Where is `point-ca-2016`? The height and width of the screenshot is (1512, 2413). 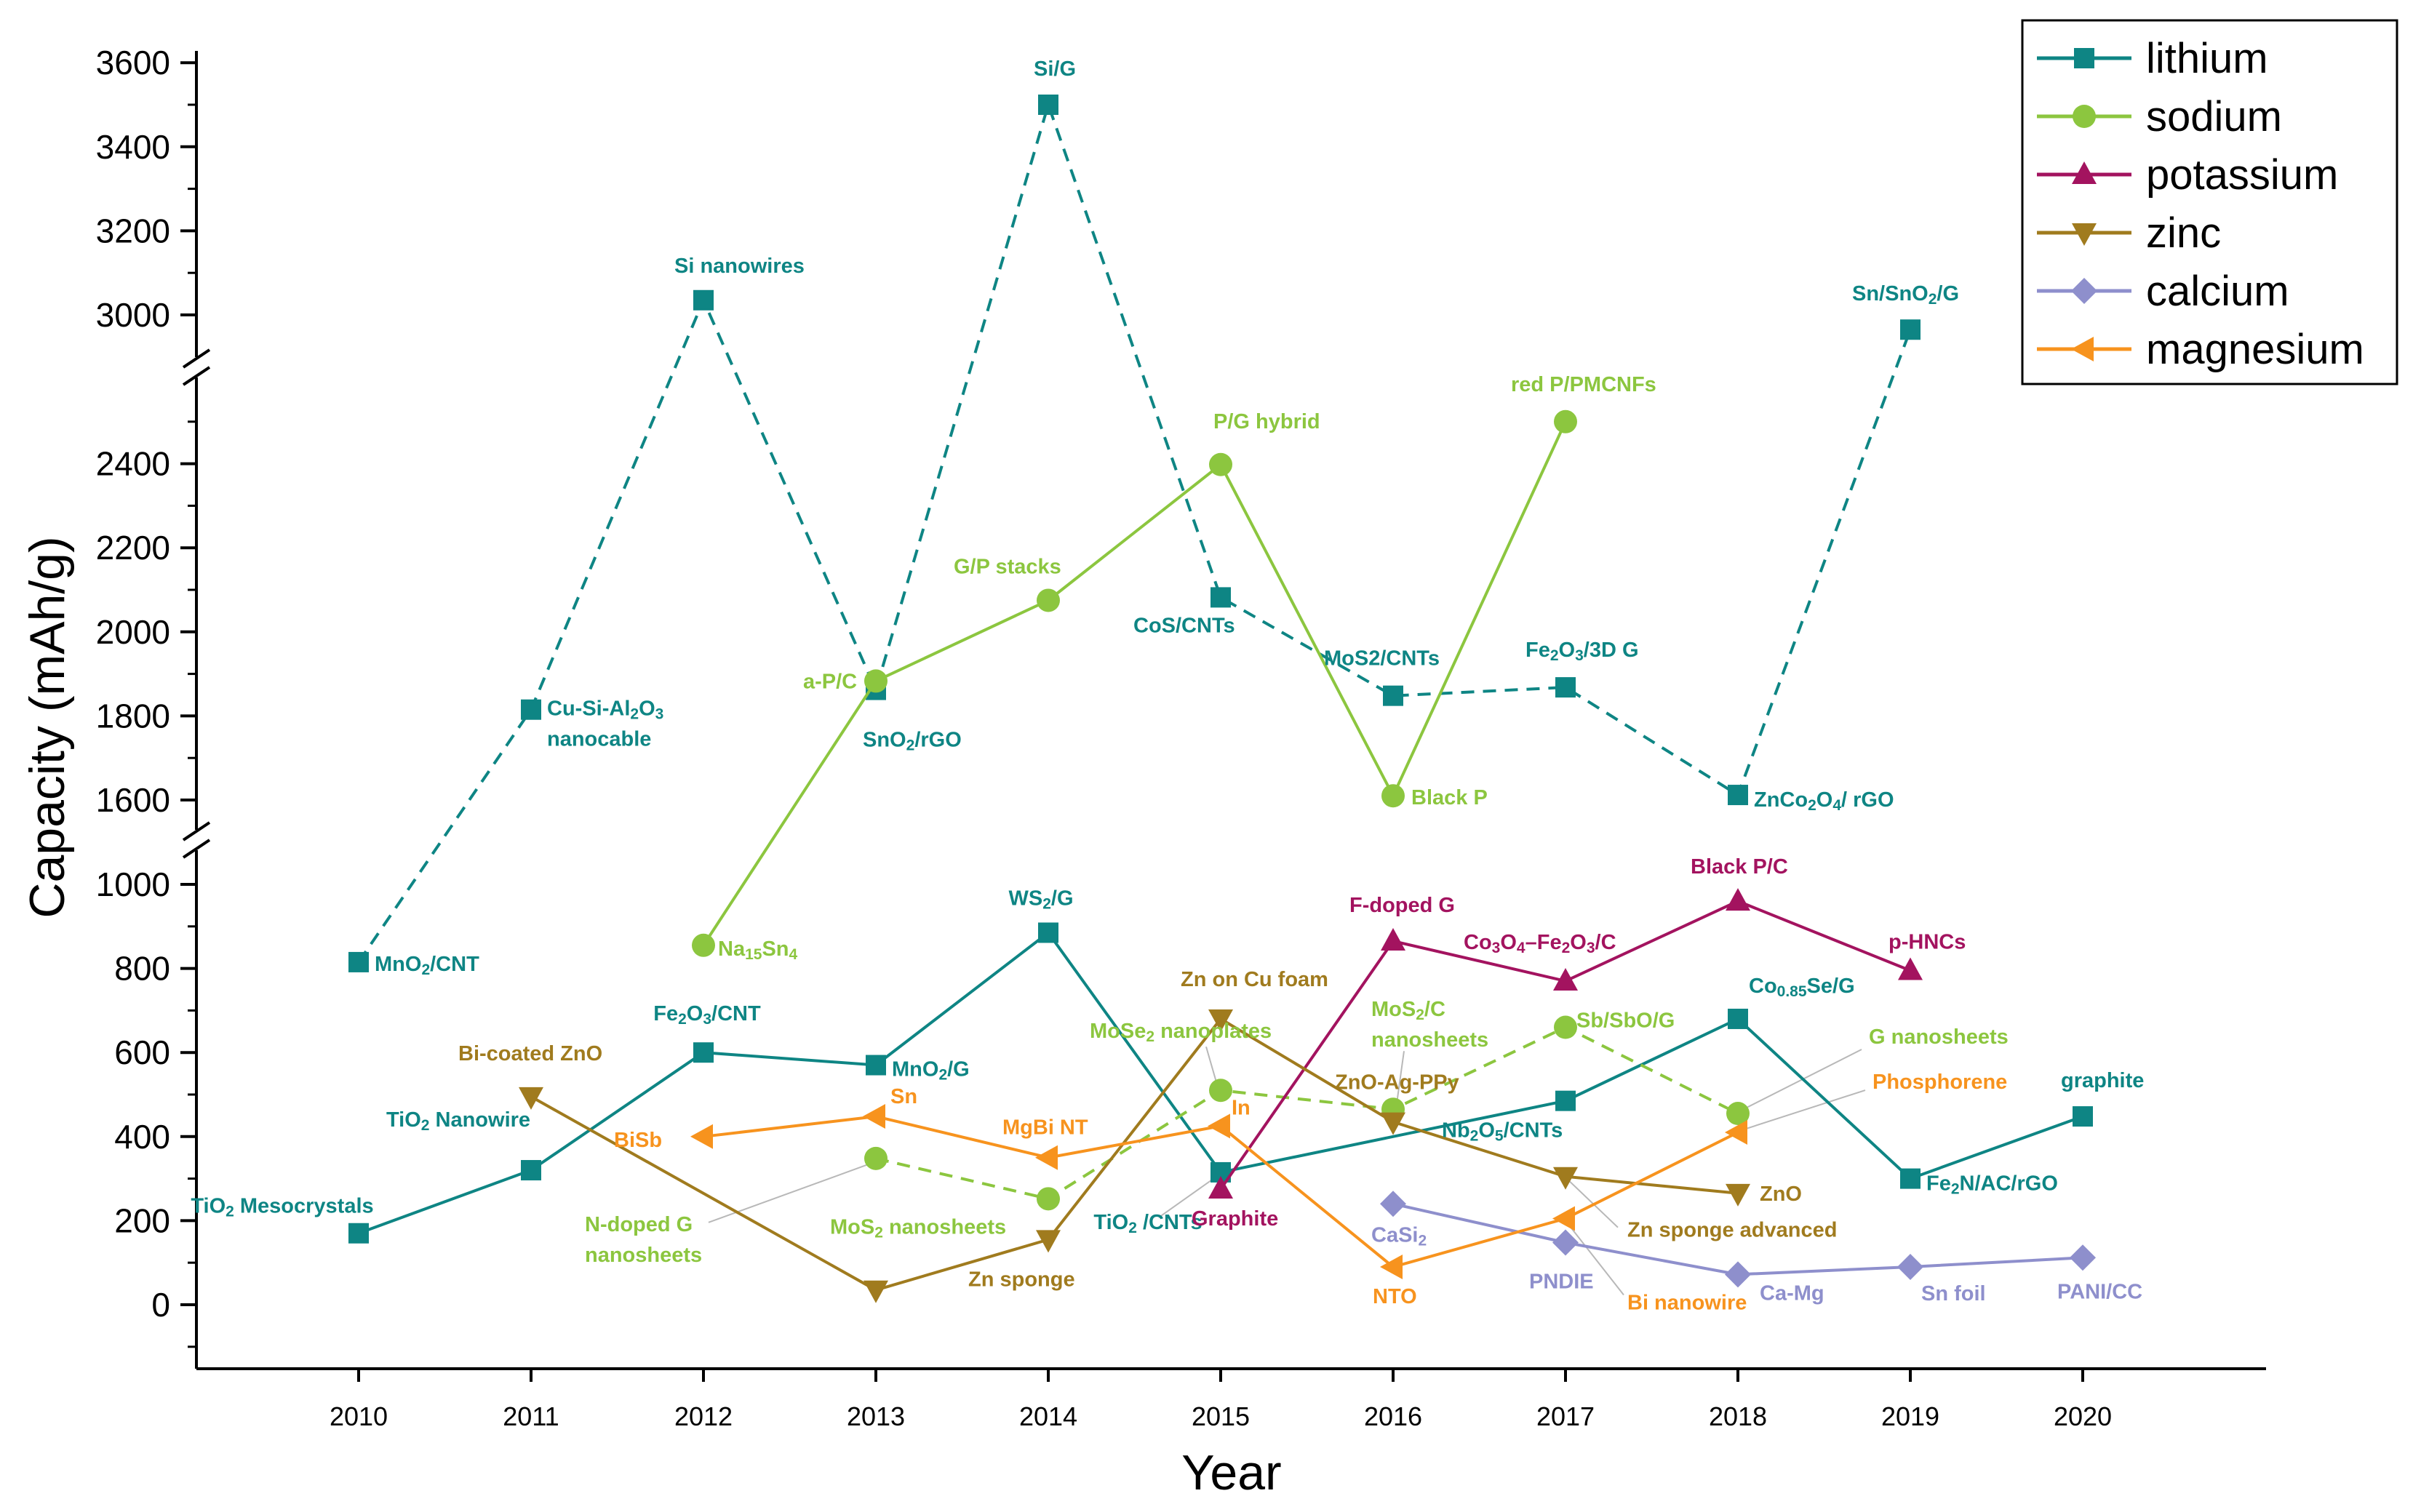
point-ca-2016 is located at coordinates (1393, 1204).